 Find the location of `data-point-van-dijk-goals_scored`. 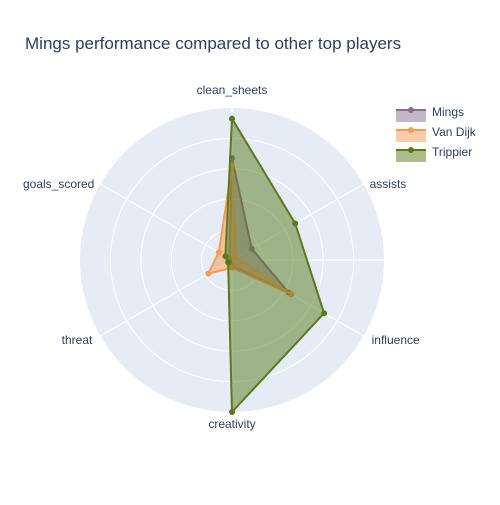

data-point-van-dijk-goals_scored is located at coordinates (218, 252).